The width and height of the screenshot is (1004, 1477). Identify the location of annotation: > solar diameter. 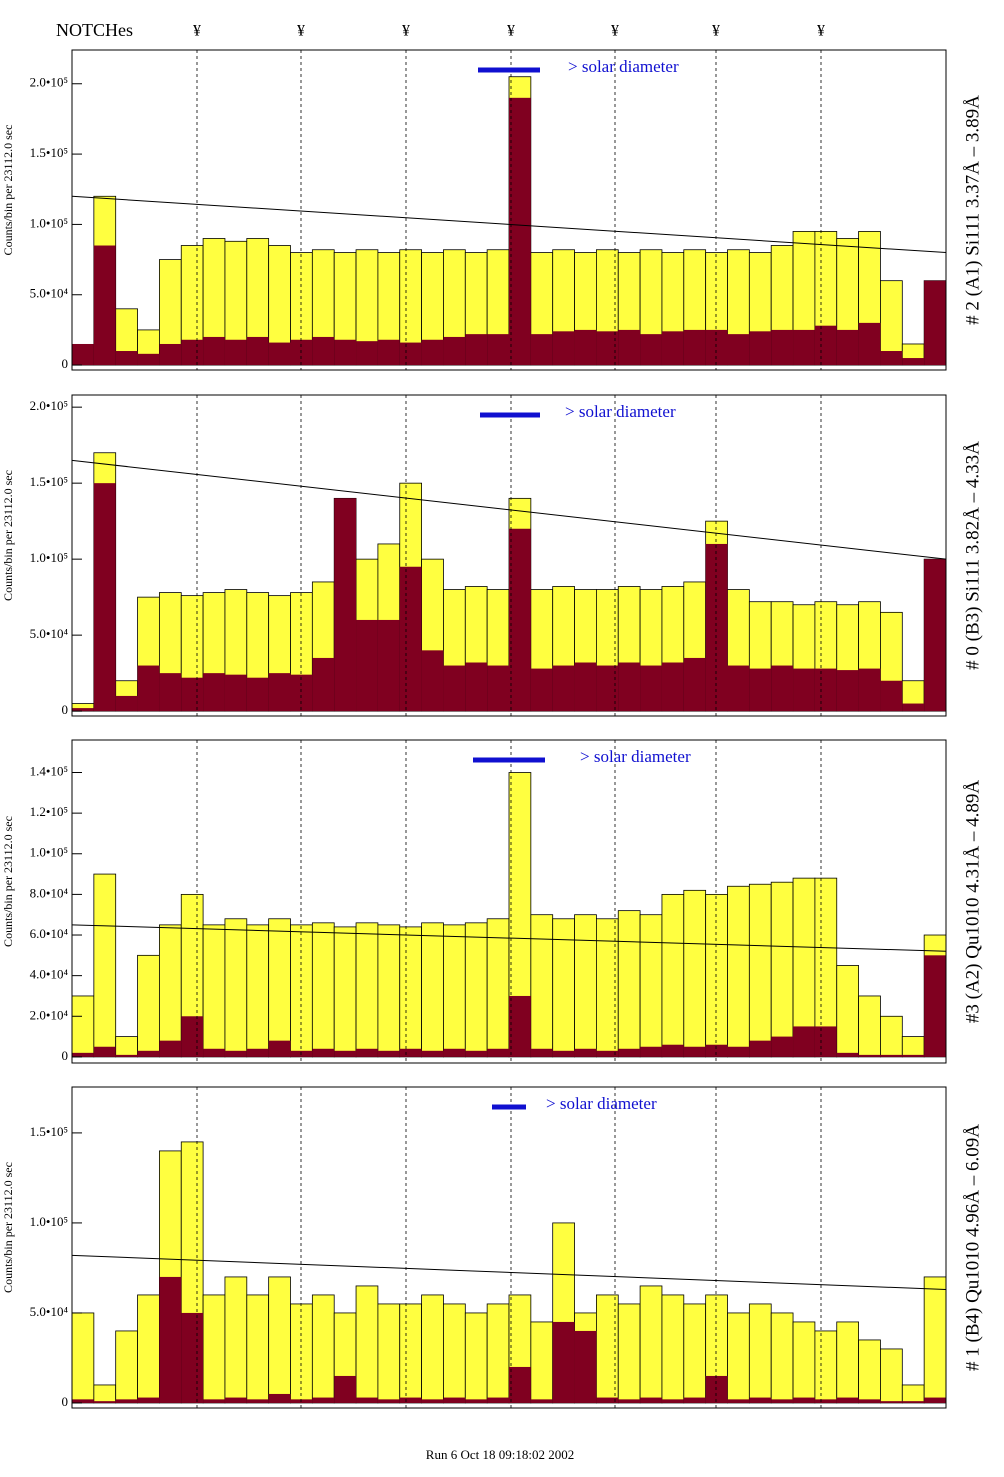
(635, 756).